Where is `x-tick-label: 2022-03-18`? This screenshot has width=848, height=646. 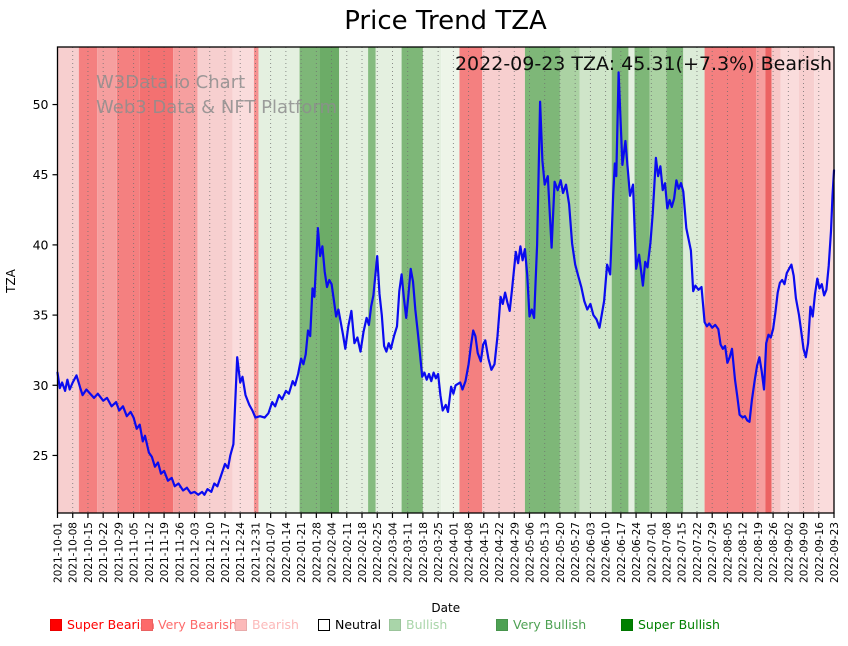
x-tick-label: 2022-03-18 is located at coordinates (424, 552).